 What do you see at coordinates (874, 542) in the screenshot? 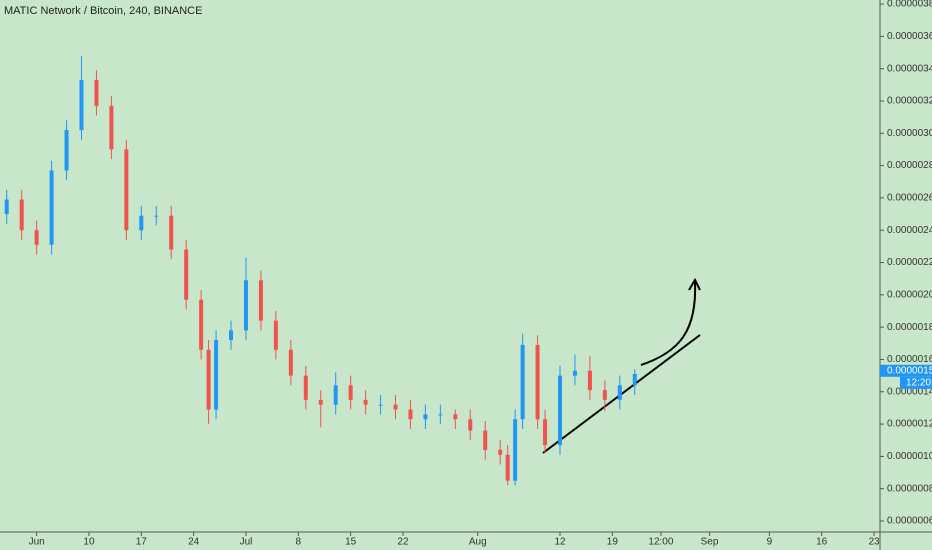
I see `x-tick-label: 23` at bounding box center [874, 542].